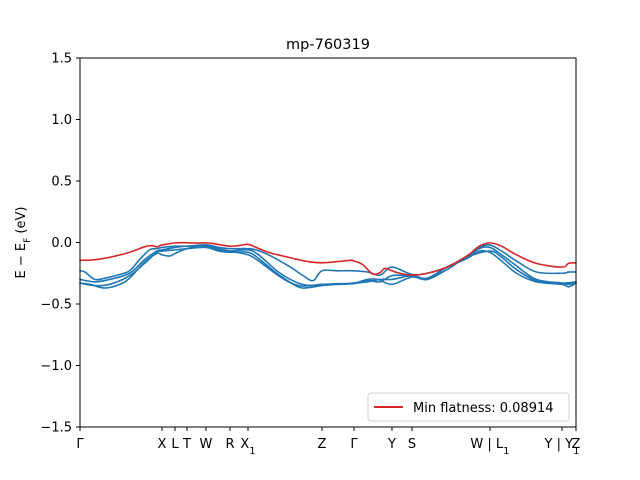  I want to click on chart-title: mp-760319, so click(328, 45).